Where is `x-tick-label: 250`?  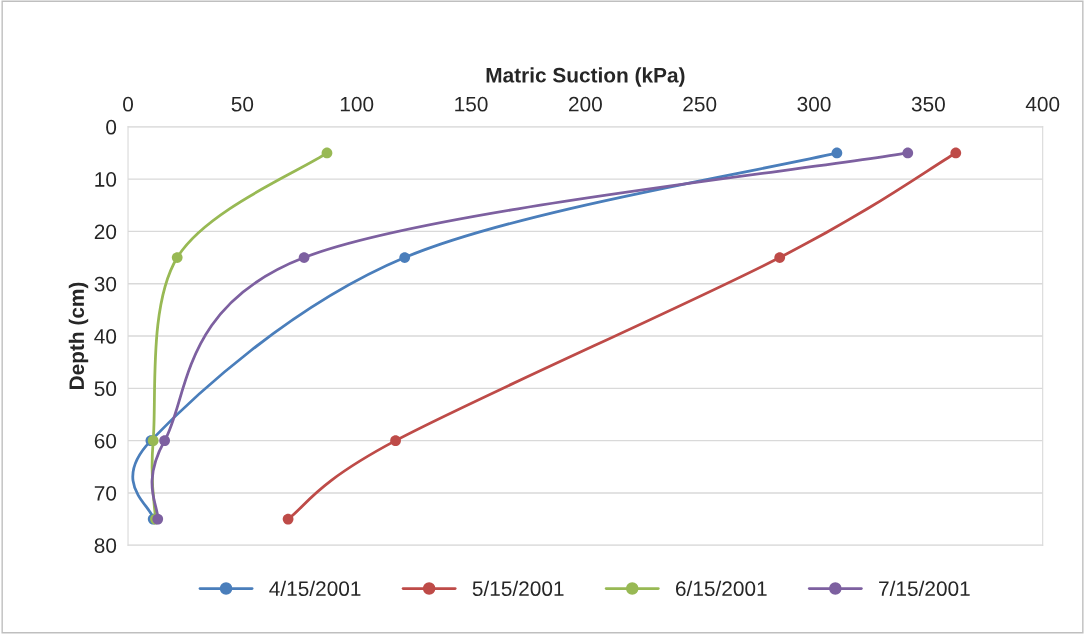 x-tick-label: 250 is located at coordinates (700, 104).